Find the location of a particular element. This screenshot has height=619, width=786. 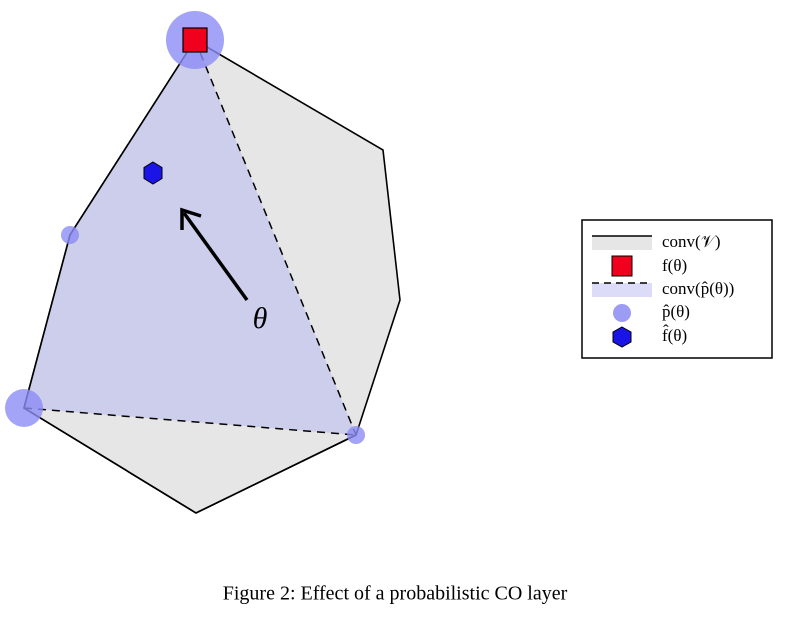

solution-square is located at coordinates (195, 40).